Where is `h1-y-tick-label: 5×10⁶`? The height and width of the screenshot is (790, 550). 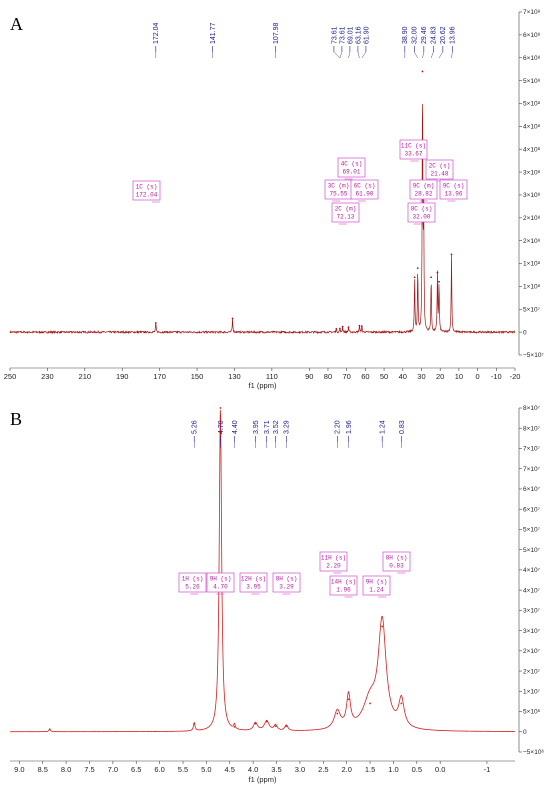 h1-y-tick-label: 5×10⁶ is located at coordinates (532, 712).